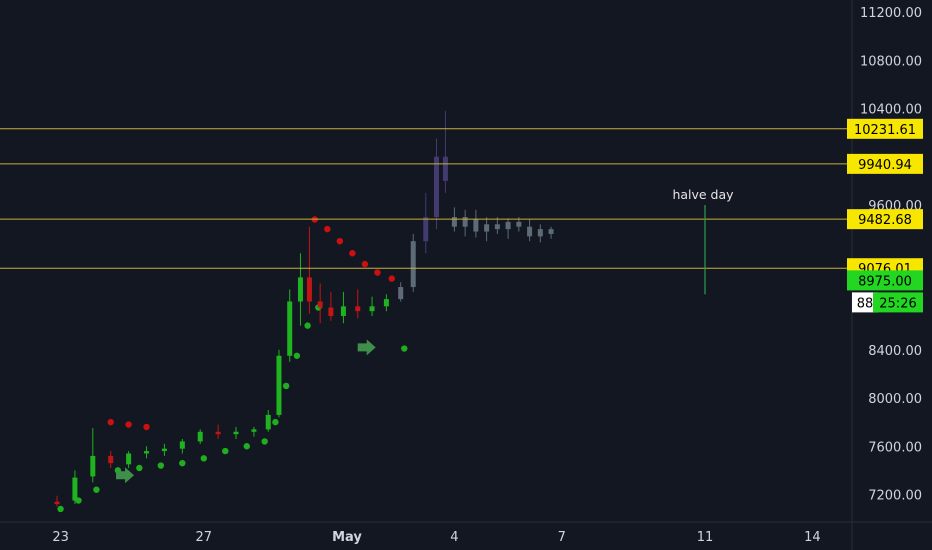  Describe the element at coordinates (895, 447) in the screenshot. I see `y-tick-label: 7600.00` at that location.